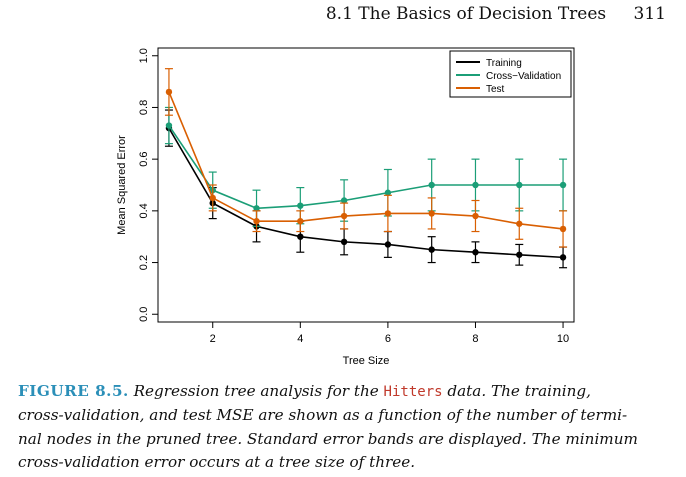  I want to click on y-tick-label: 1.0, so click(144, 55).